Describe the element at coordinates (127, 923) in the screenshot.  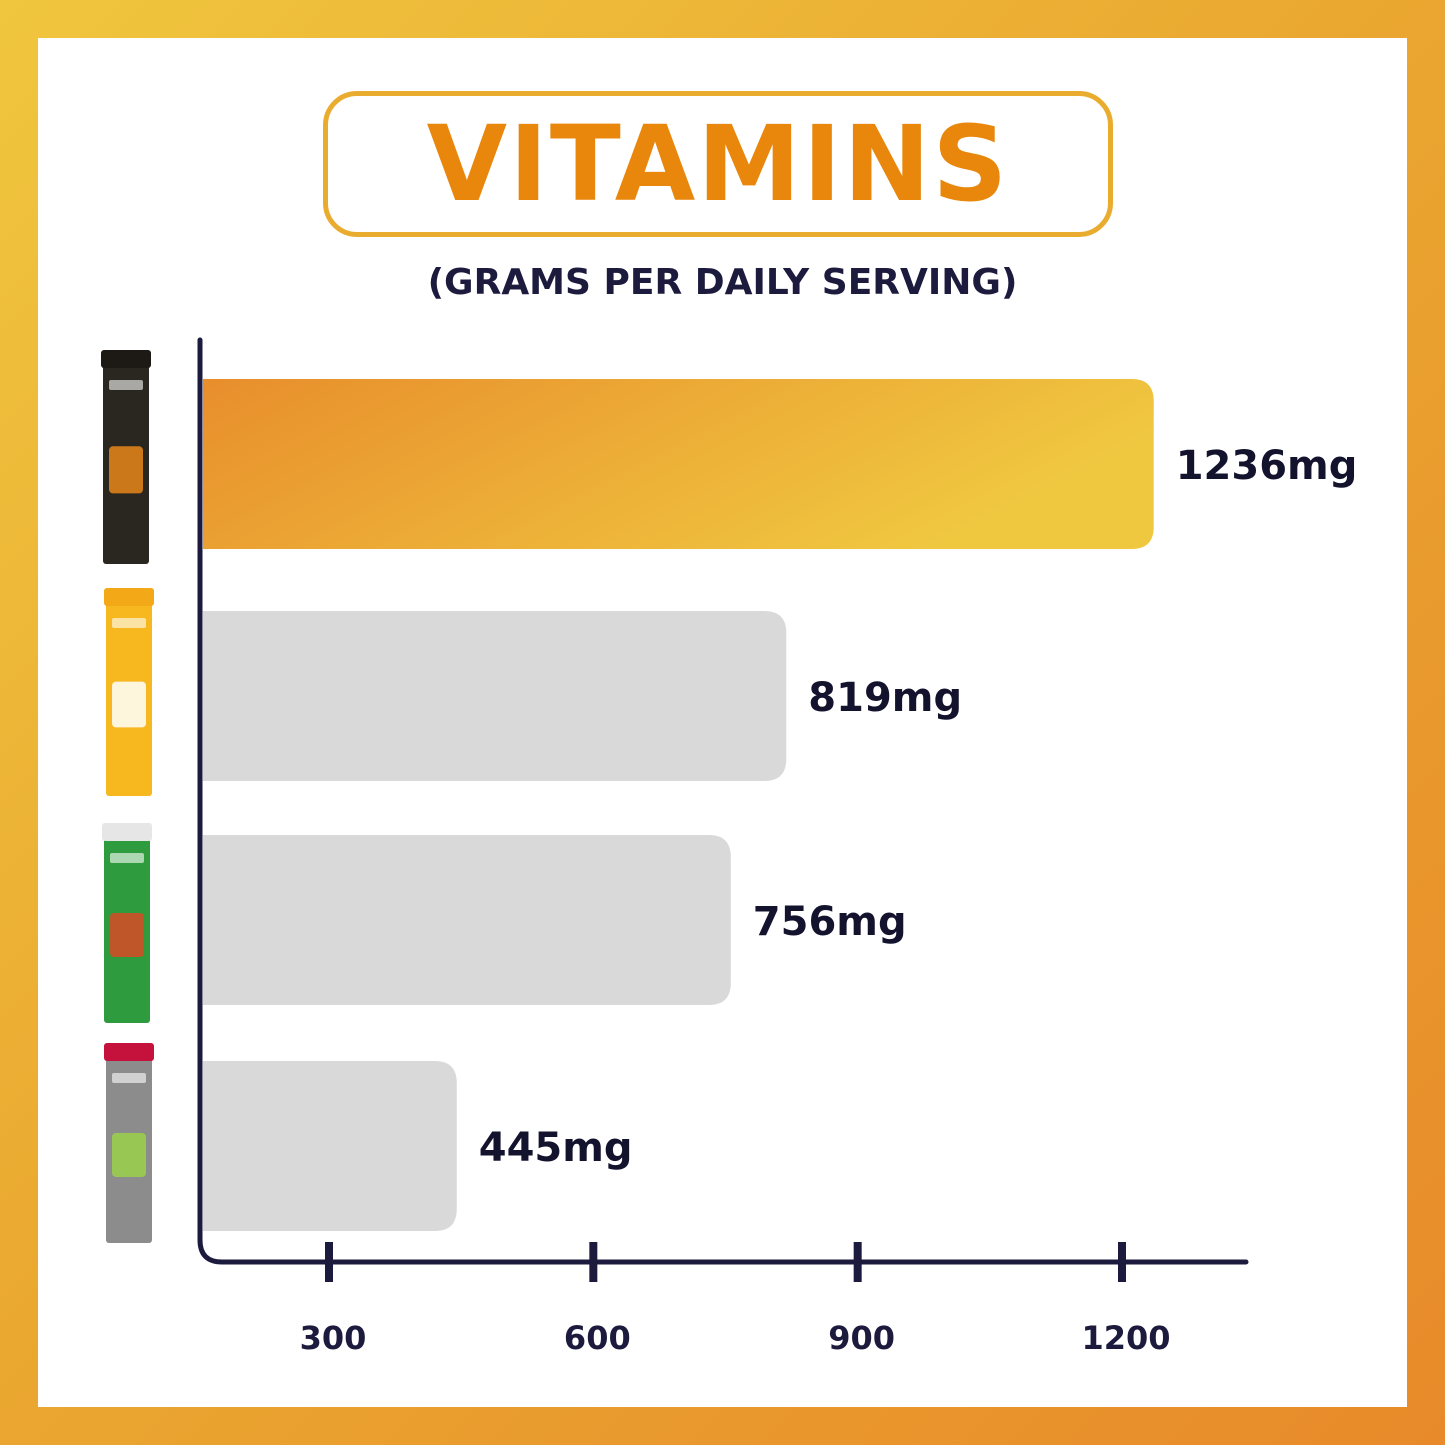
I see `product-tube-berocca-icon` at that location.